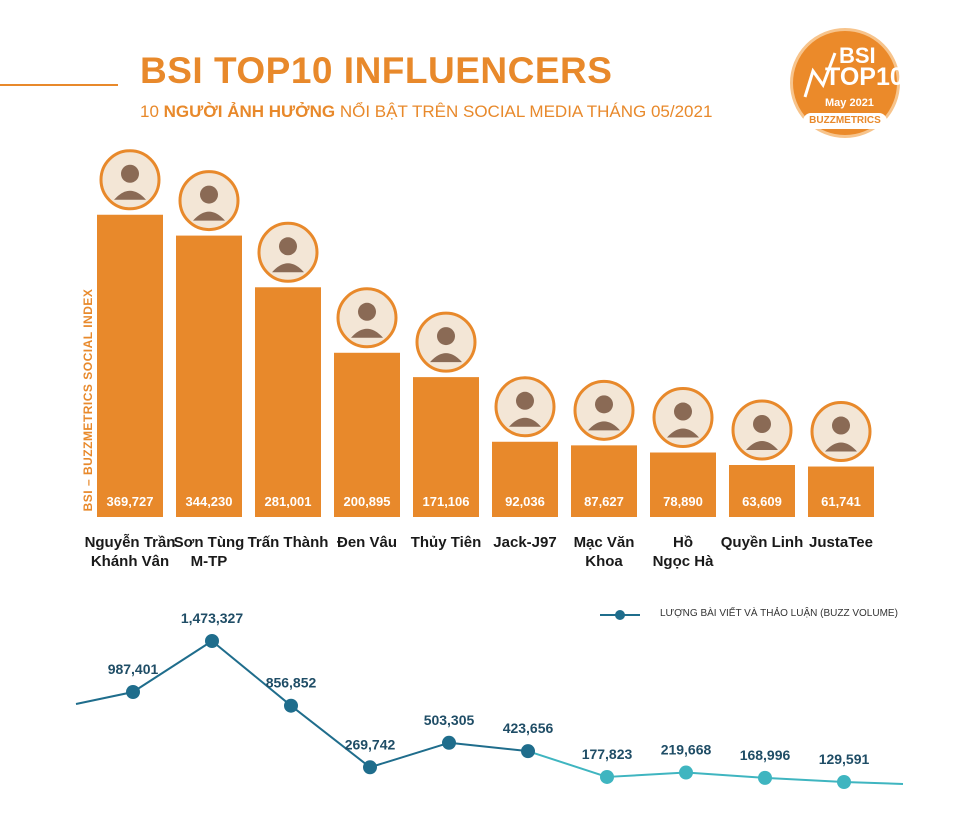 This screenshot has width=960, height=816. What do you see at coordinates (524, 111) in the screenshot?
I see `subtitle-rest: NỔI BẬT TRÊN SOCIAL MEDIA THÁNG 05/2021` at bounding box center [524, 111].